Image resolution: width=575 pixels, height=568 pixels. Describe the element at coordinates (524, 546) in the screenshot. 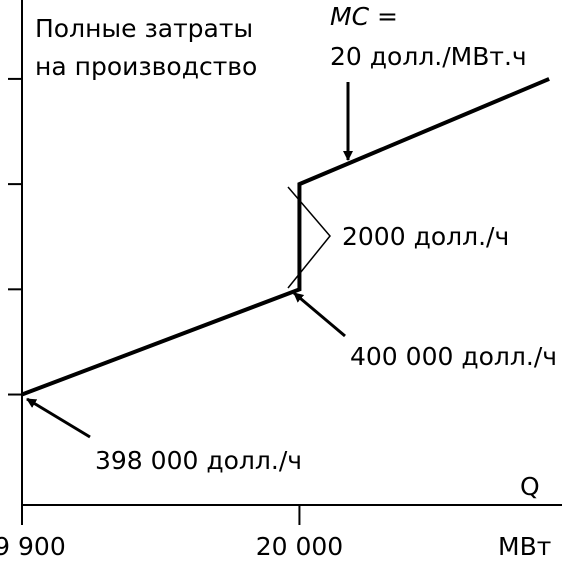

I see `x-axis-unit: МВт` at that location.